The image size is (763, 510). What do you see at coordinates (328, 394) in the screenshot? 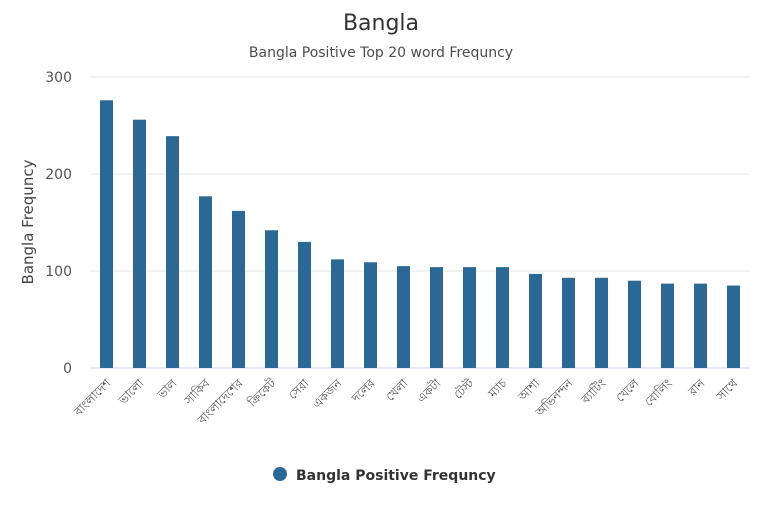
I see `x-tick-label: একজন` at bounding box center [328, 394].